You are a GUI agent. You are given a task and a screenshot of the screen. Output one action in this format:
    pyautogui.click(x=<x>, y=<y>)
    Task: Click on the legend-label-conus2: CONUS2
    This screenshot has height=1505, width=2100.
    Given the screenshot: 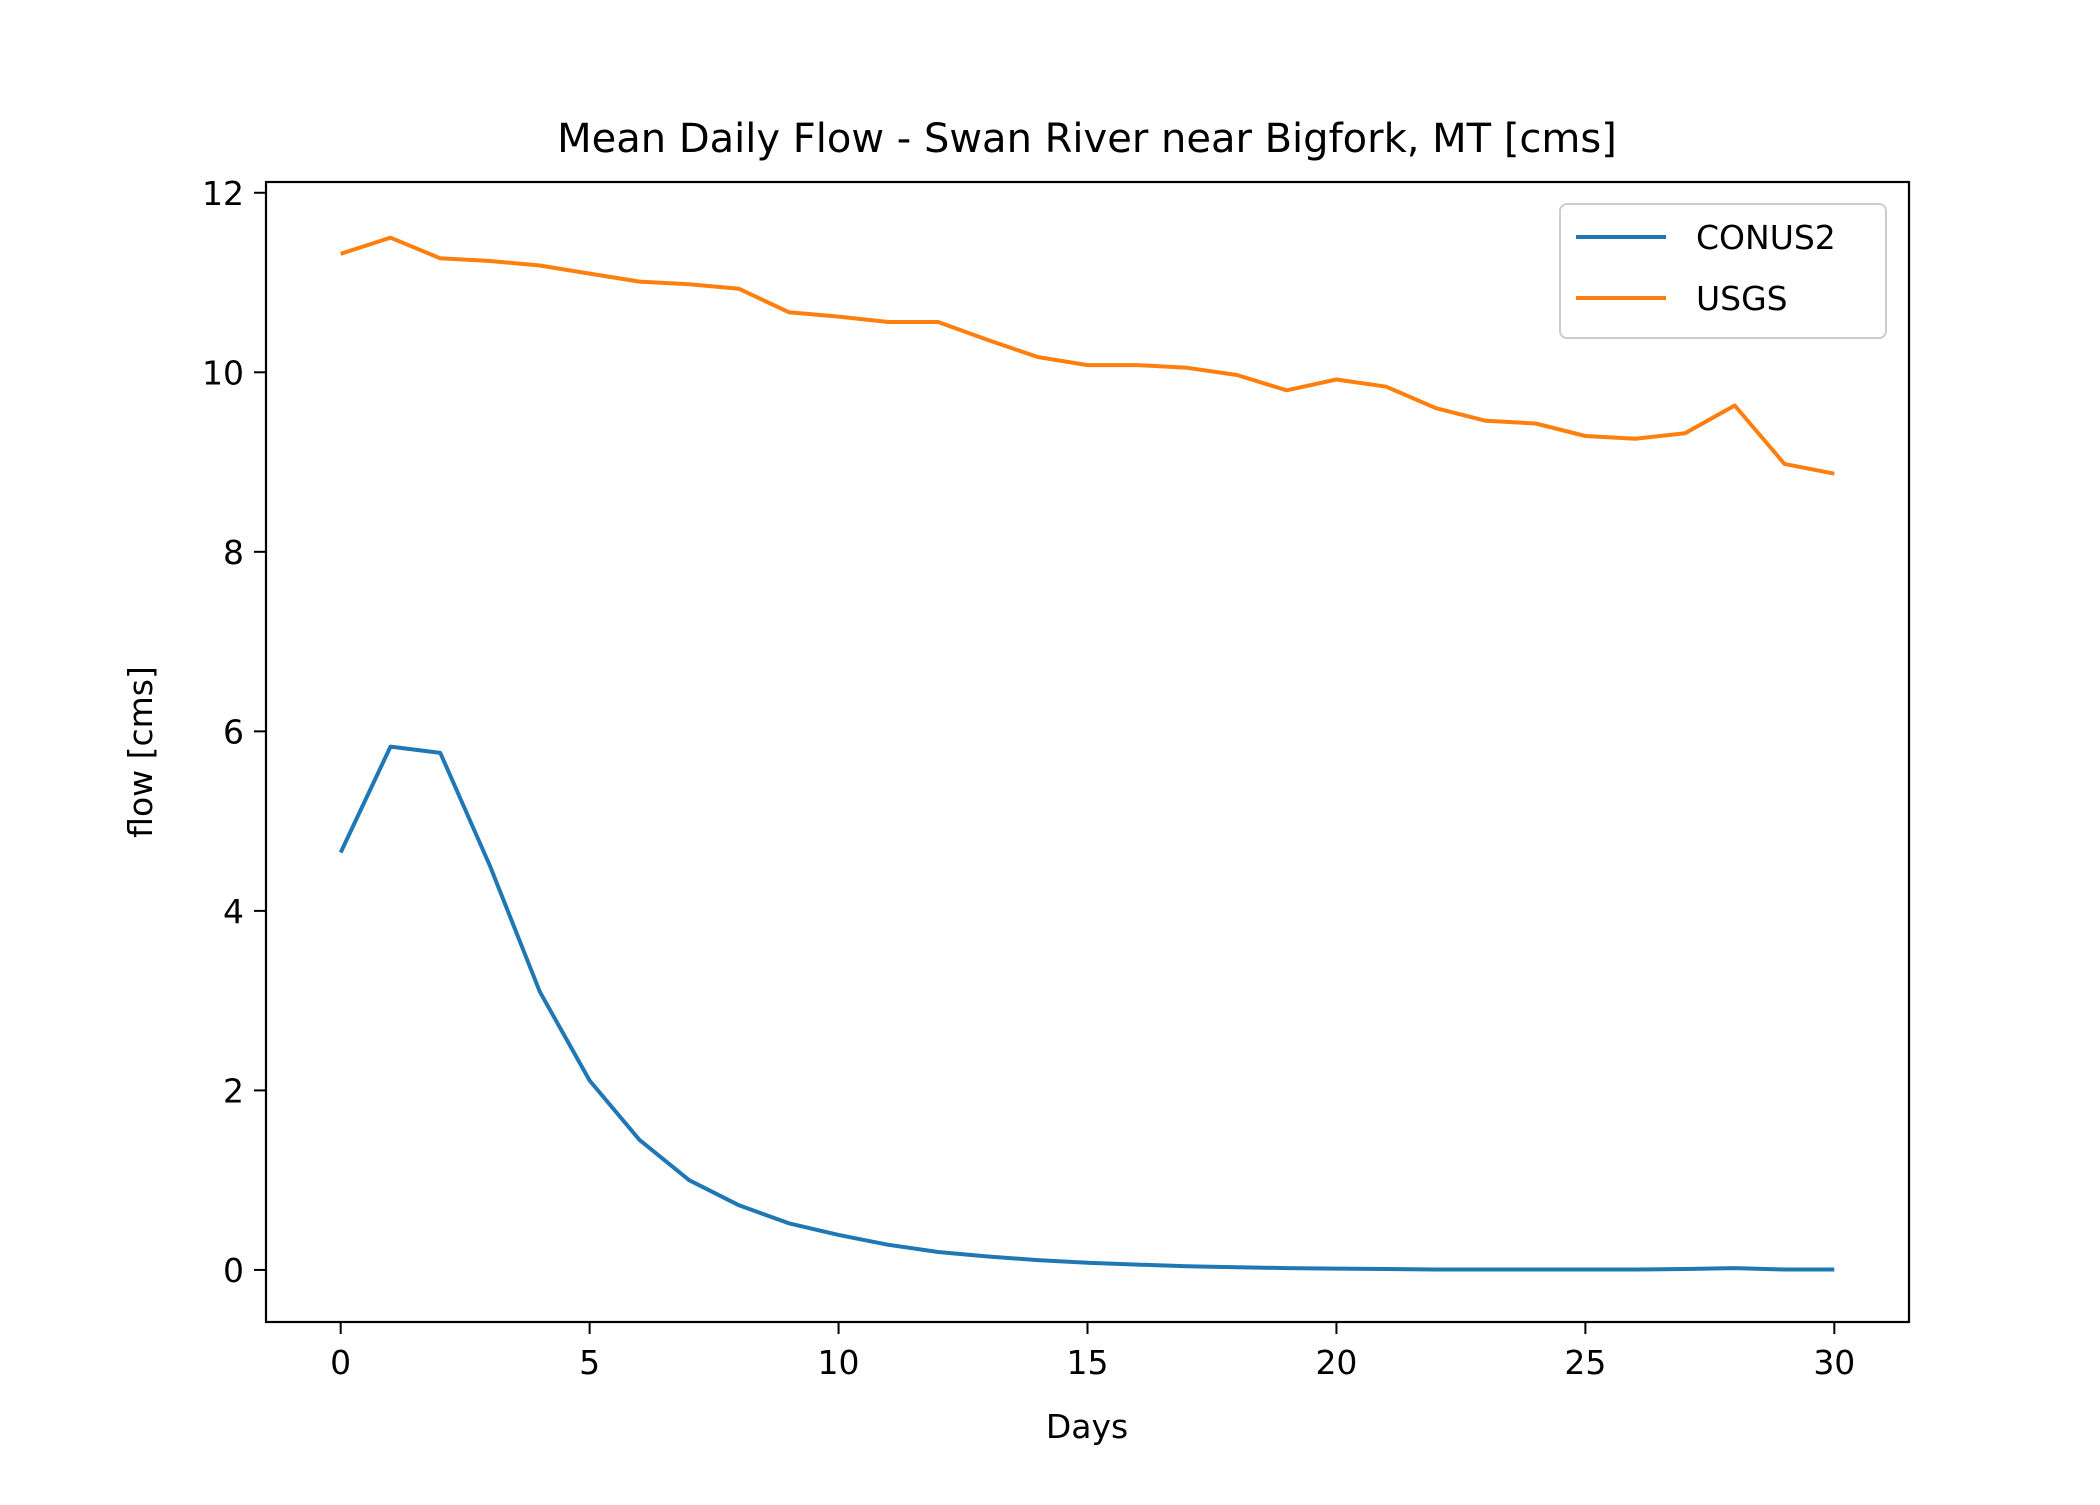 What is the action you would take?
    pyautogui.click(x=1766, y=237)
    